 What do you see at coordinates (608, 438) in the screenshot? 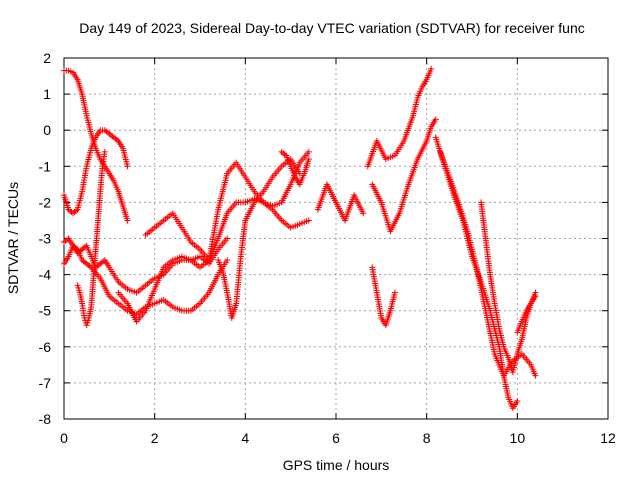
I see `x-tick-label: 12` at bounding box center [608, 438].